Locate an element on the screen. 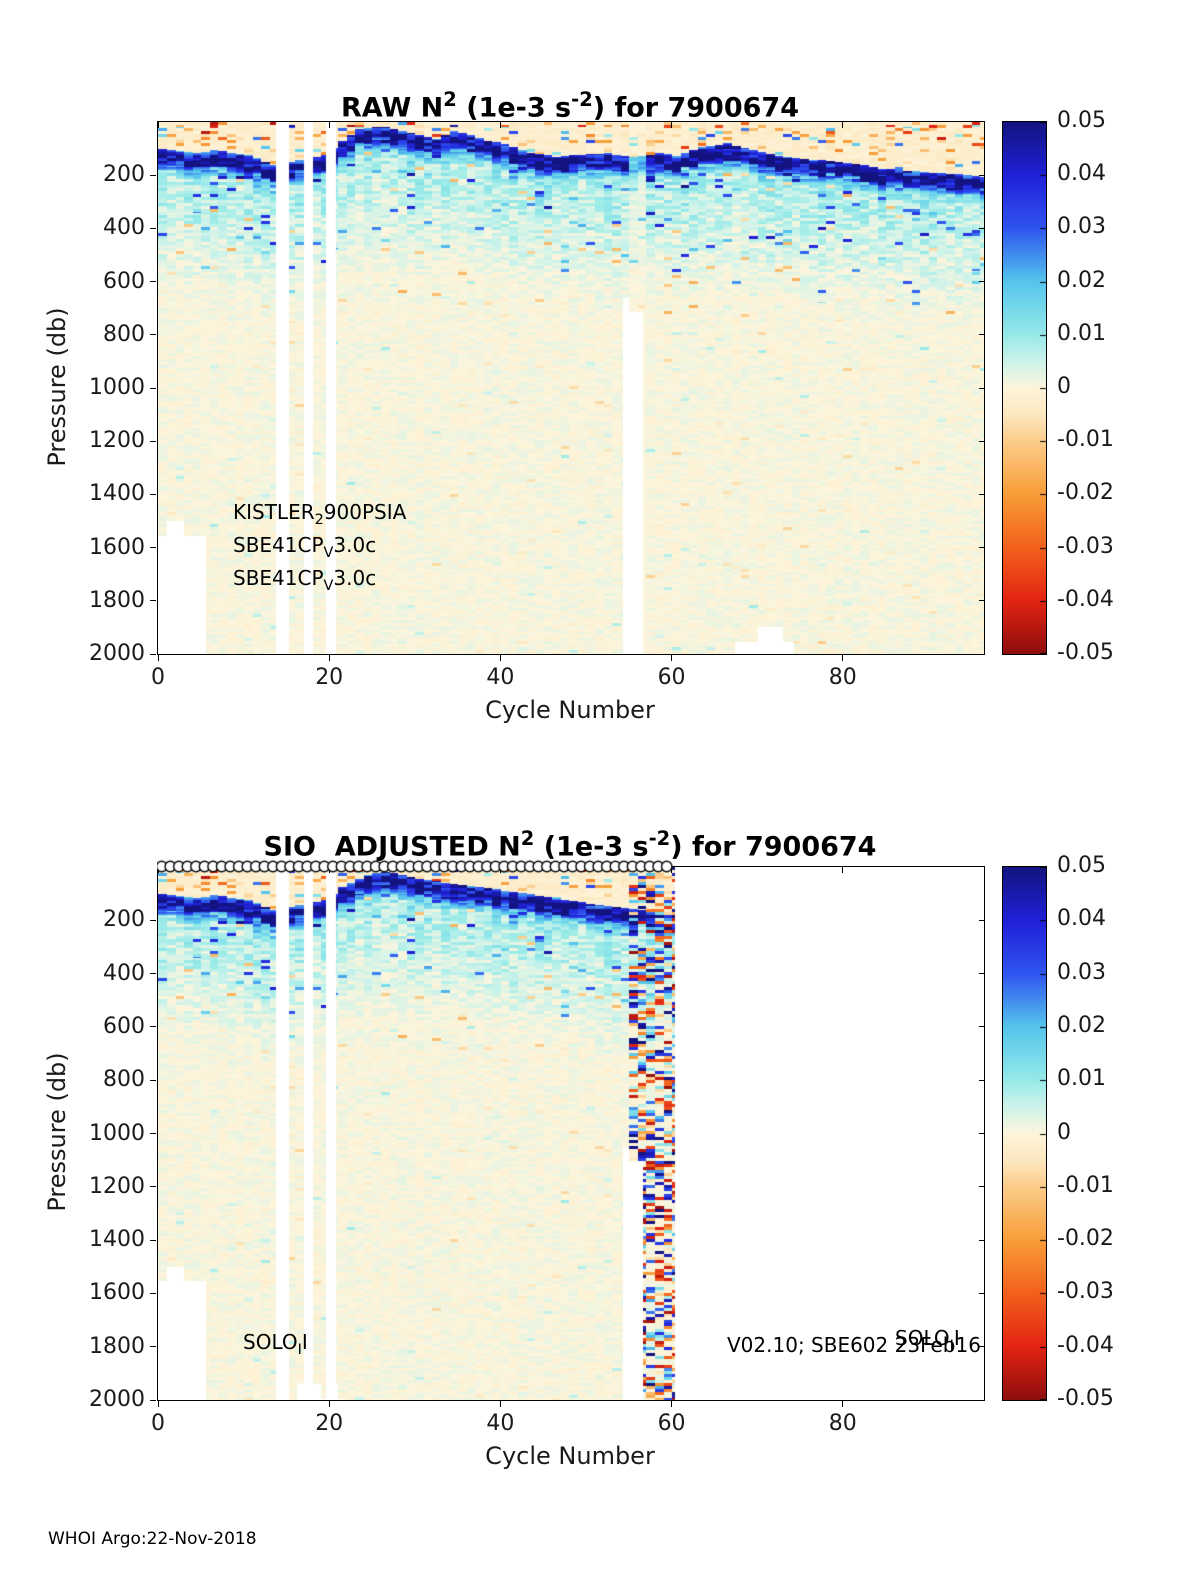 The height and width of the screenshot is (1575, 1200). text-run: V02.10; SBE602 23Feb16 is located at coordinates (854, 1345).